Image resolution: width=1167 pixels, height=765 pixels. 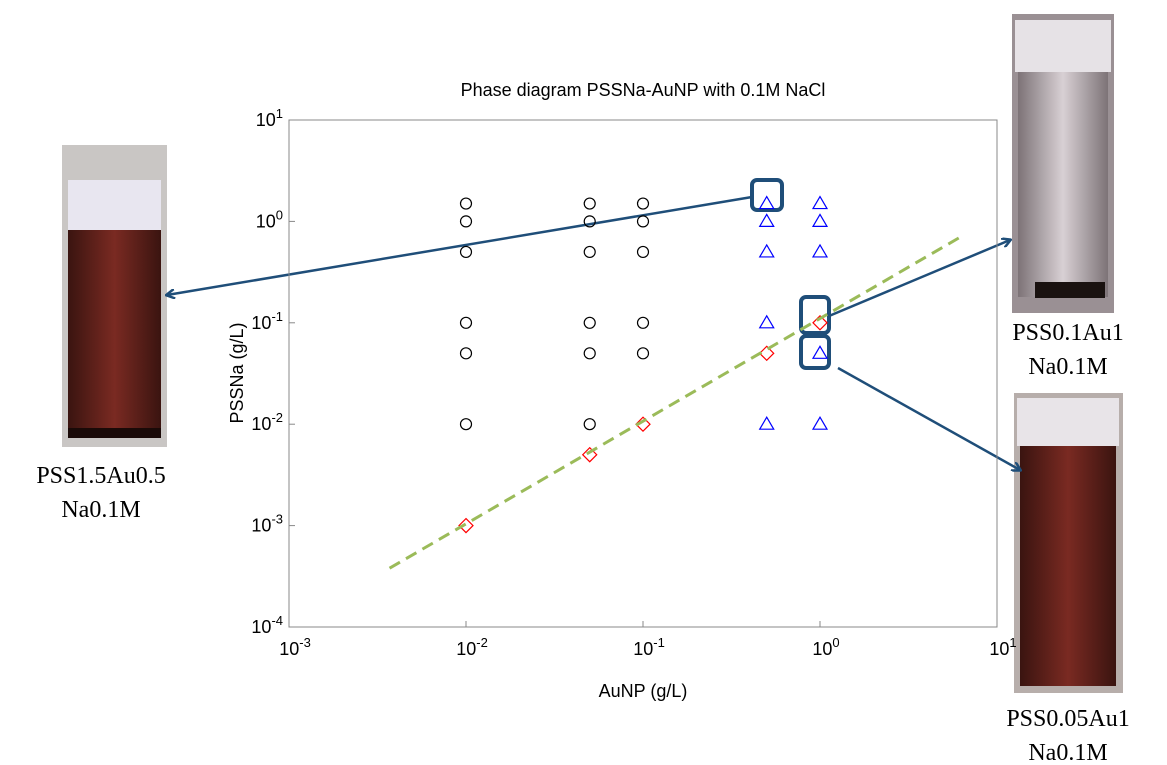 What do you see at coordinates (1063, 163) in the screenshot?
I see `photo-right-top` at bounding box center [1063, 163].